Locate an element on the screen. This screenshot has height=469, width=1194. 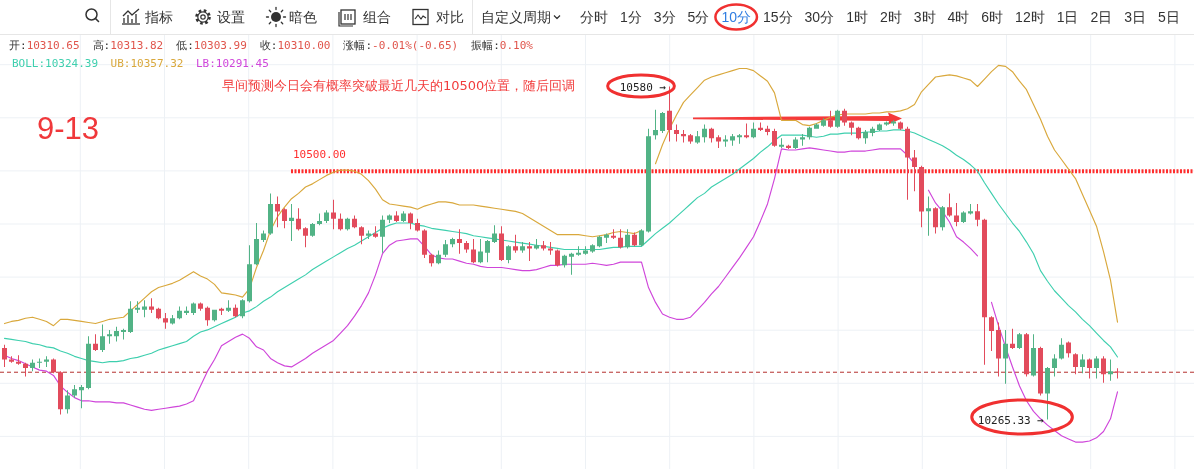
annotation: 10265.33 → is located at coordinates (1011, 420).